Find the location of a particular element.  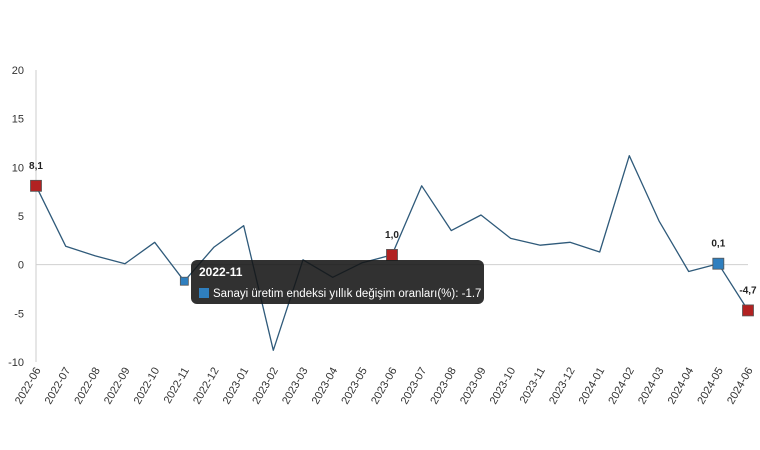

x-tick-label: 2022-10 is located at coordinates (147, 386).